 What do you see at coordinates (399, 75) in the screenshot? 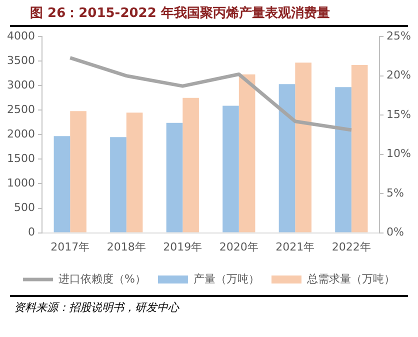
I see `y2-tick-label: 20%` at bounding box center [399, 75].